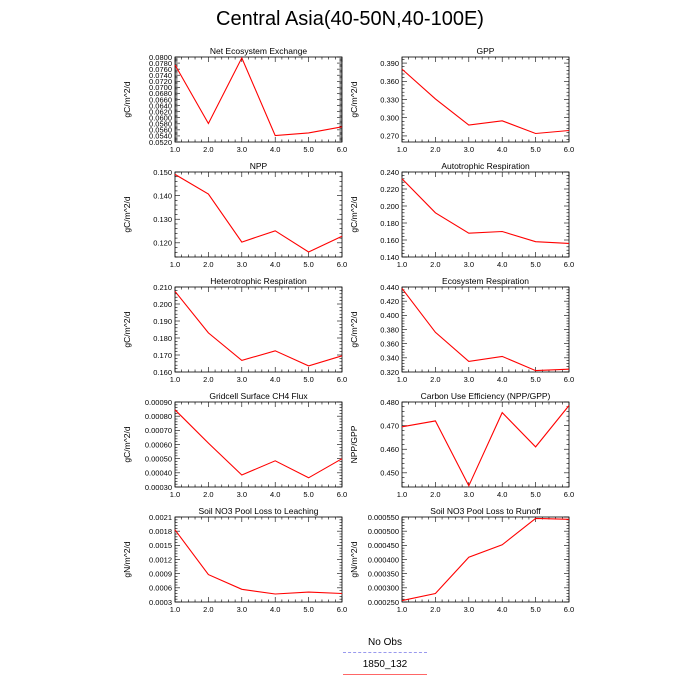 The image size is (700, 700). Describe the element at coordinates (259, 51) in the screenshot. I see `panel-title: Net Ecosystem Exchange` at that location.